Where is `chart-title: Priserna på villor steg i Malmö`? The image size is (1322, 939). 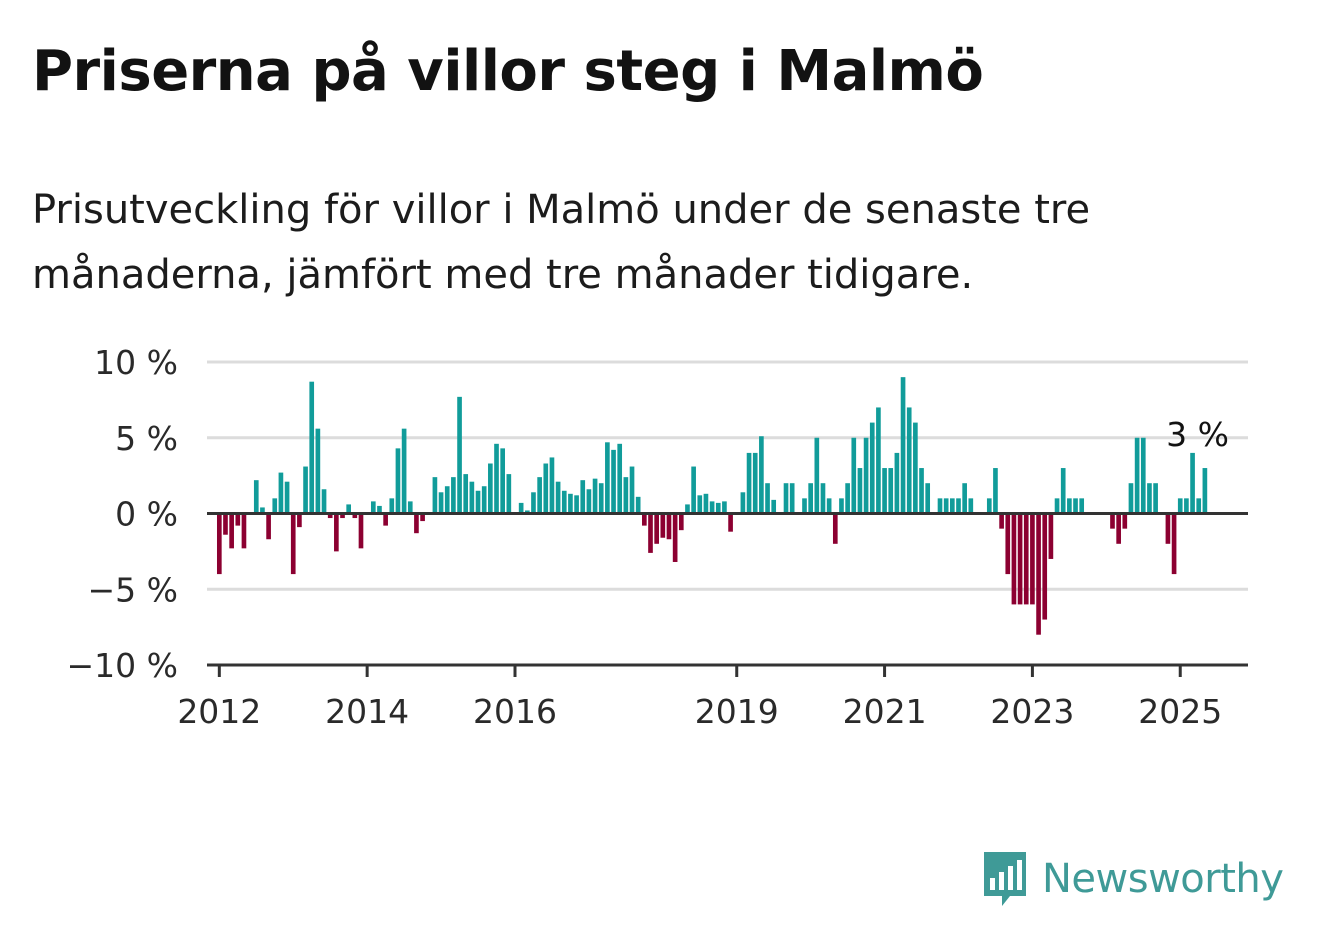
chart-title: Priserna på villor steg i Malmö is located at coordinates (508, 71).